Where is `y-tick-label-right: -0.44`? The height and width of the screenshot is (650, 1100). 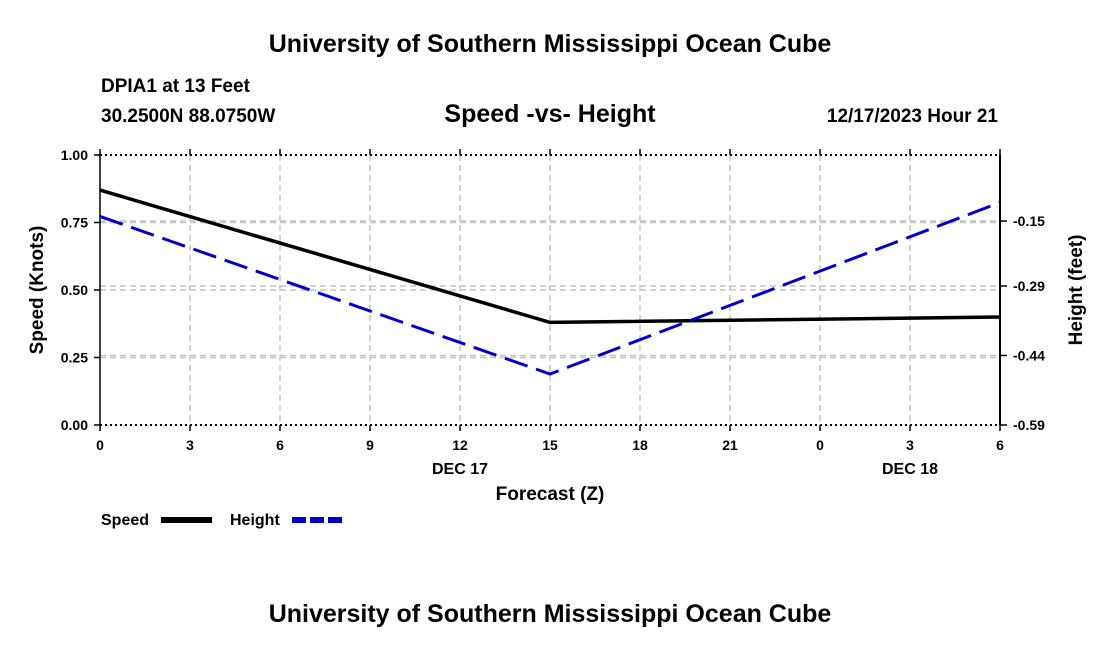
y-tick-label-right: -0.44 is located at coordinates (1029, 355).